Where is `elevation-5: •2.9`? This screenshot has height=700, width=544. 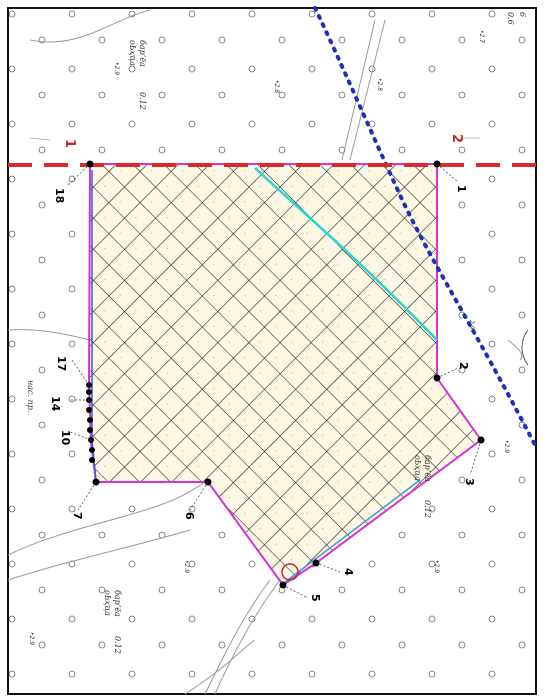
elevation-5: •2.9 is located at coordinates (436, 566).